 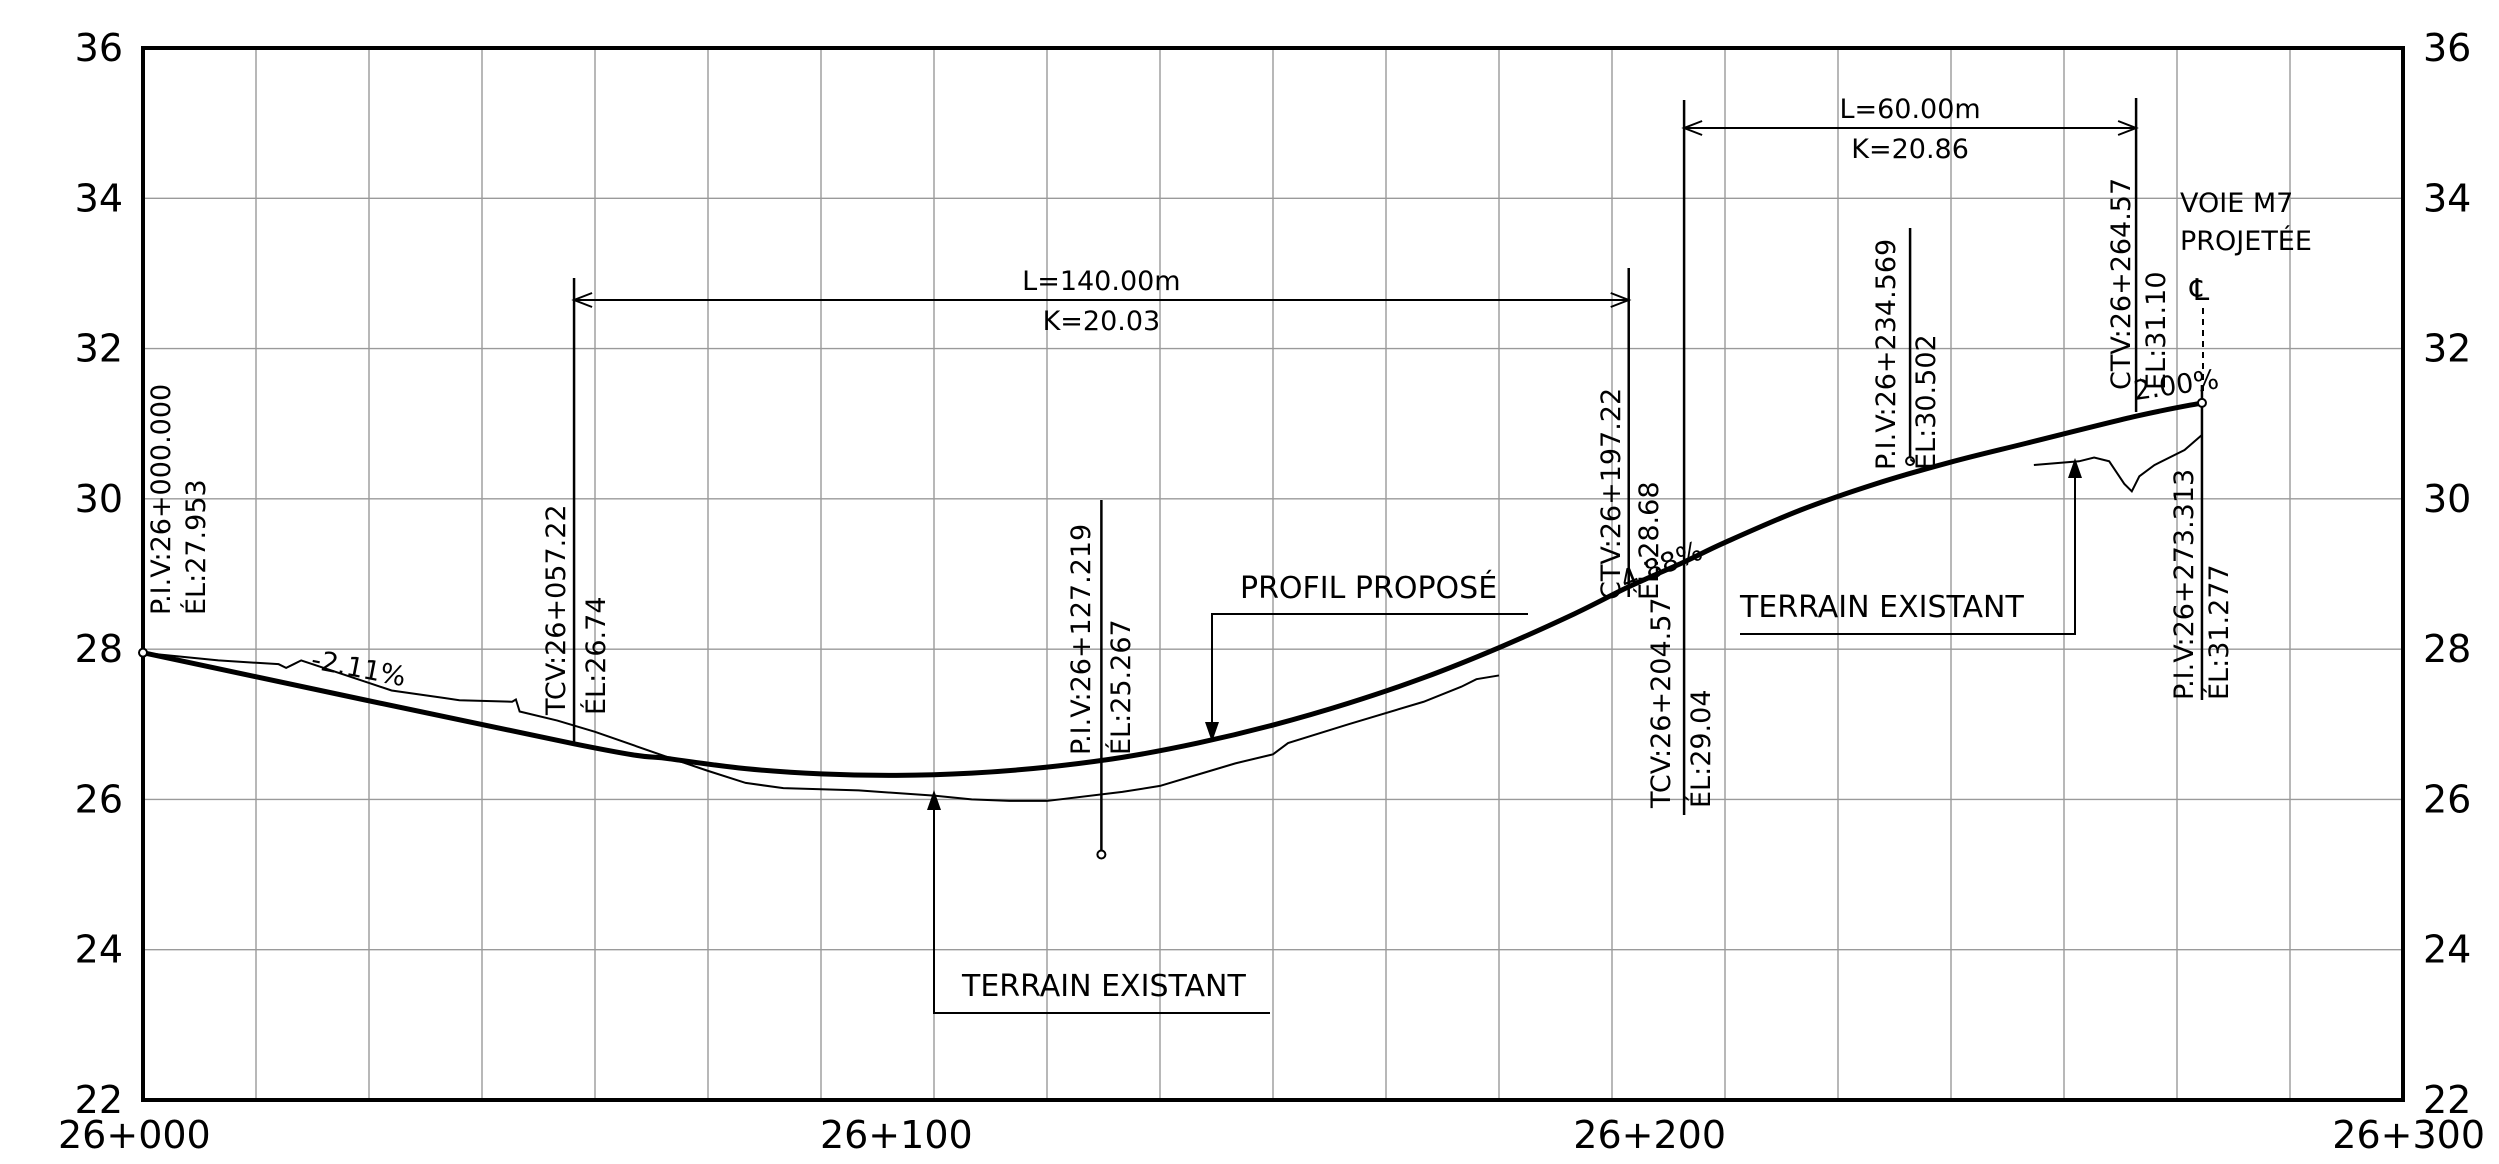 I want to click on centerline-symbol: ℄, so click(x=2199, y=290).